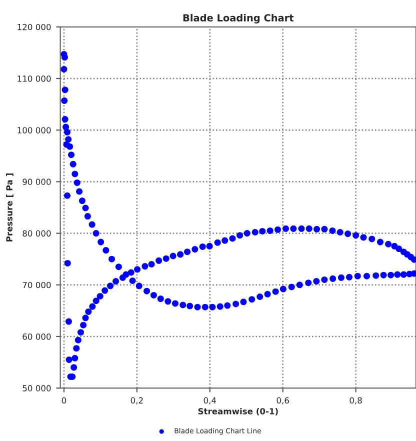 The width and height of the screenshot is (416, 441). What do you see at coordinates (64, 400) in the screenshot?
I see `x-tick-label: 0` at bounding box center [64, 400].